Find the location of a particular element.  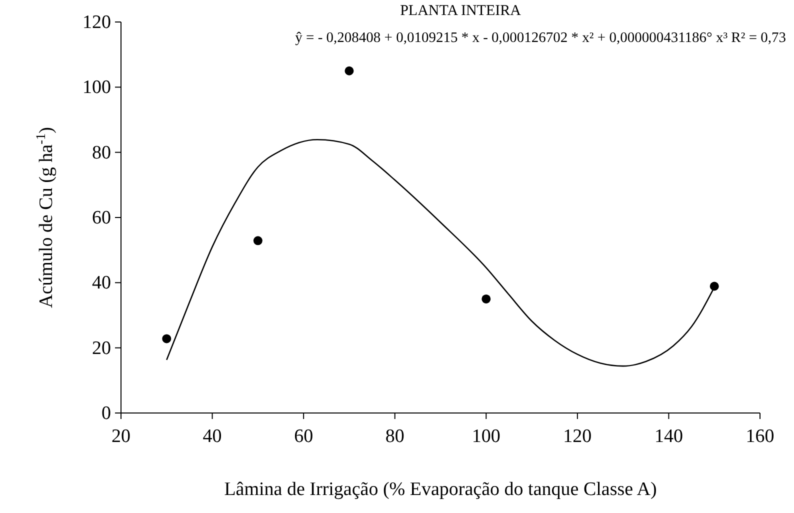

y-tick-label: 80 is located at coordinates (101, 153).